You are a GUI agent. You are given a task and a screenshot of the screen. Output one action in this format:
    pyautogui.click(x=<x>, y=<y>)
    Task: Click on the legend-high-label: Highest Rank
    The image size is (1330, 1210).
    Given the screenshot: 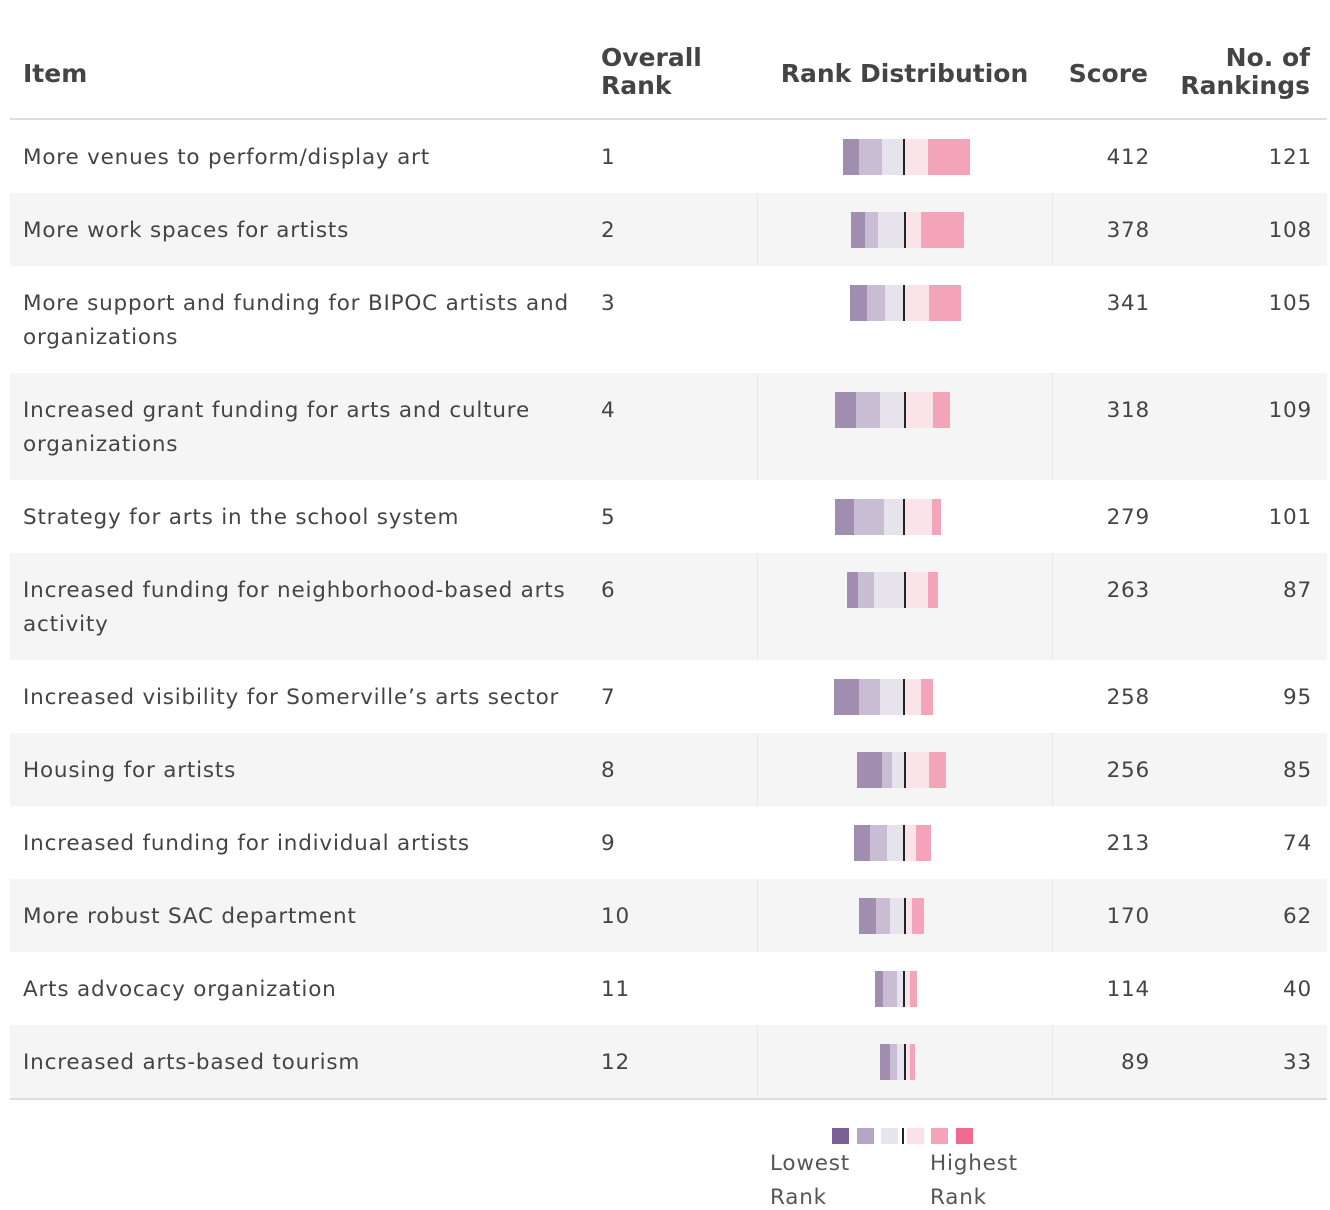 What is the action you would take?
    pyautogui.click(x=974, y=1180)
    